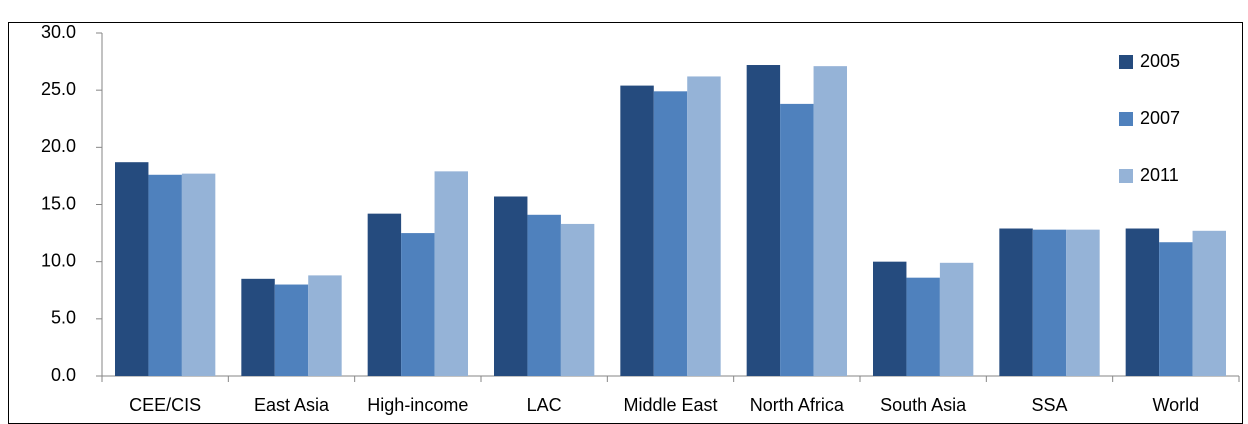 This screenshot has width=1248, height=424. I want to click on legend-label: 2011, so click(1159, 175).